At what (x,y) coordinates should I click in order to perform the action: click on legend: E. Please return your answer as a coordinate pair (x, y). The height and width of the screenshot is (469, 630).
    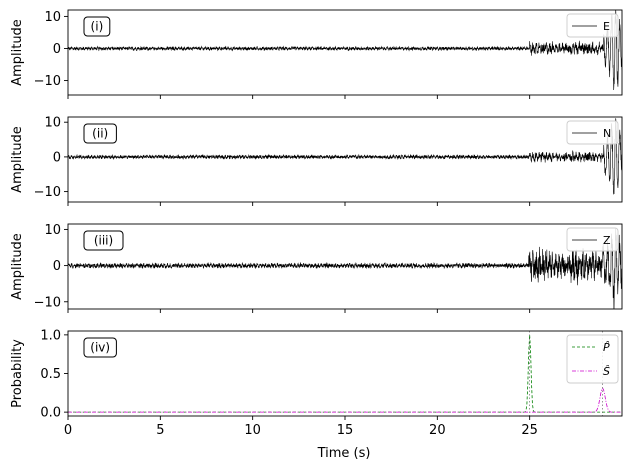
    Looking at the image, I should click on (592, 25).